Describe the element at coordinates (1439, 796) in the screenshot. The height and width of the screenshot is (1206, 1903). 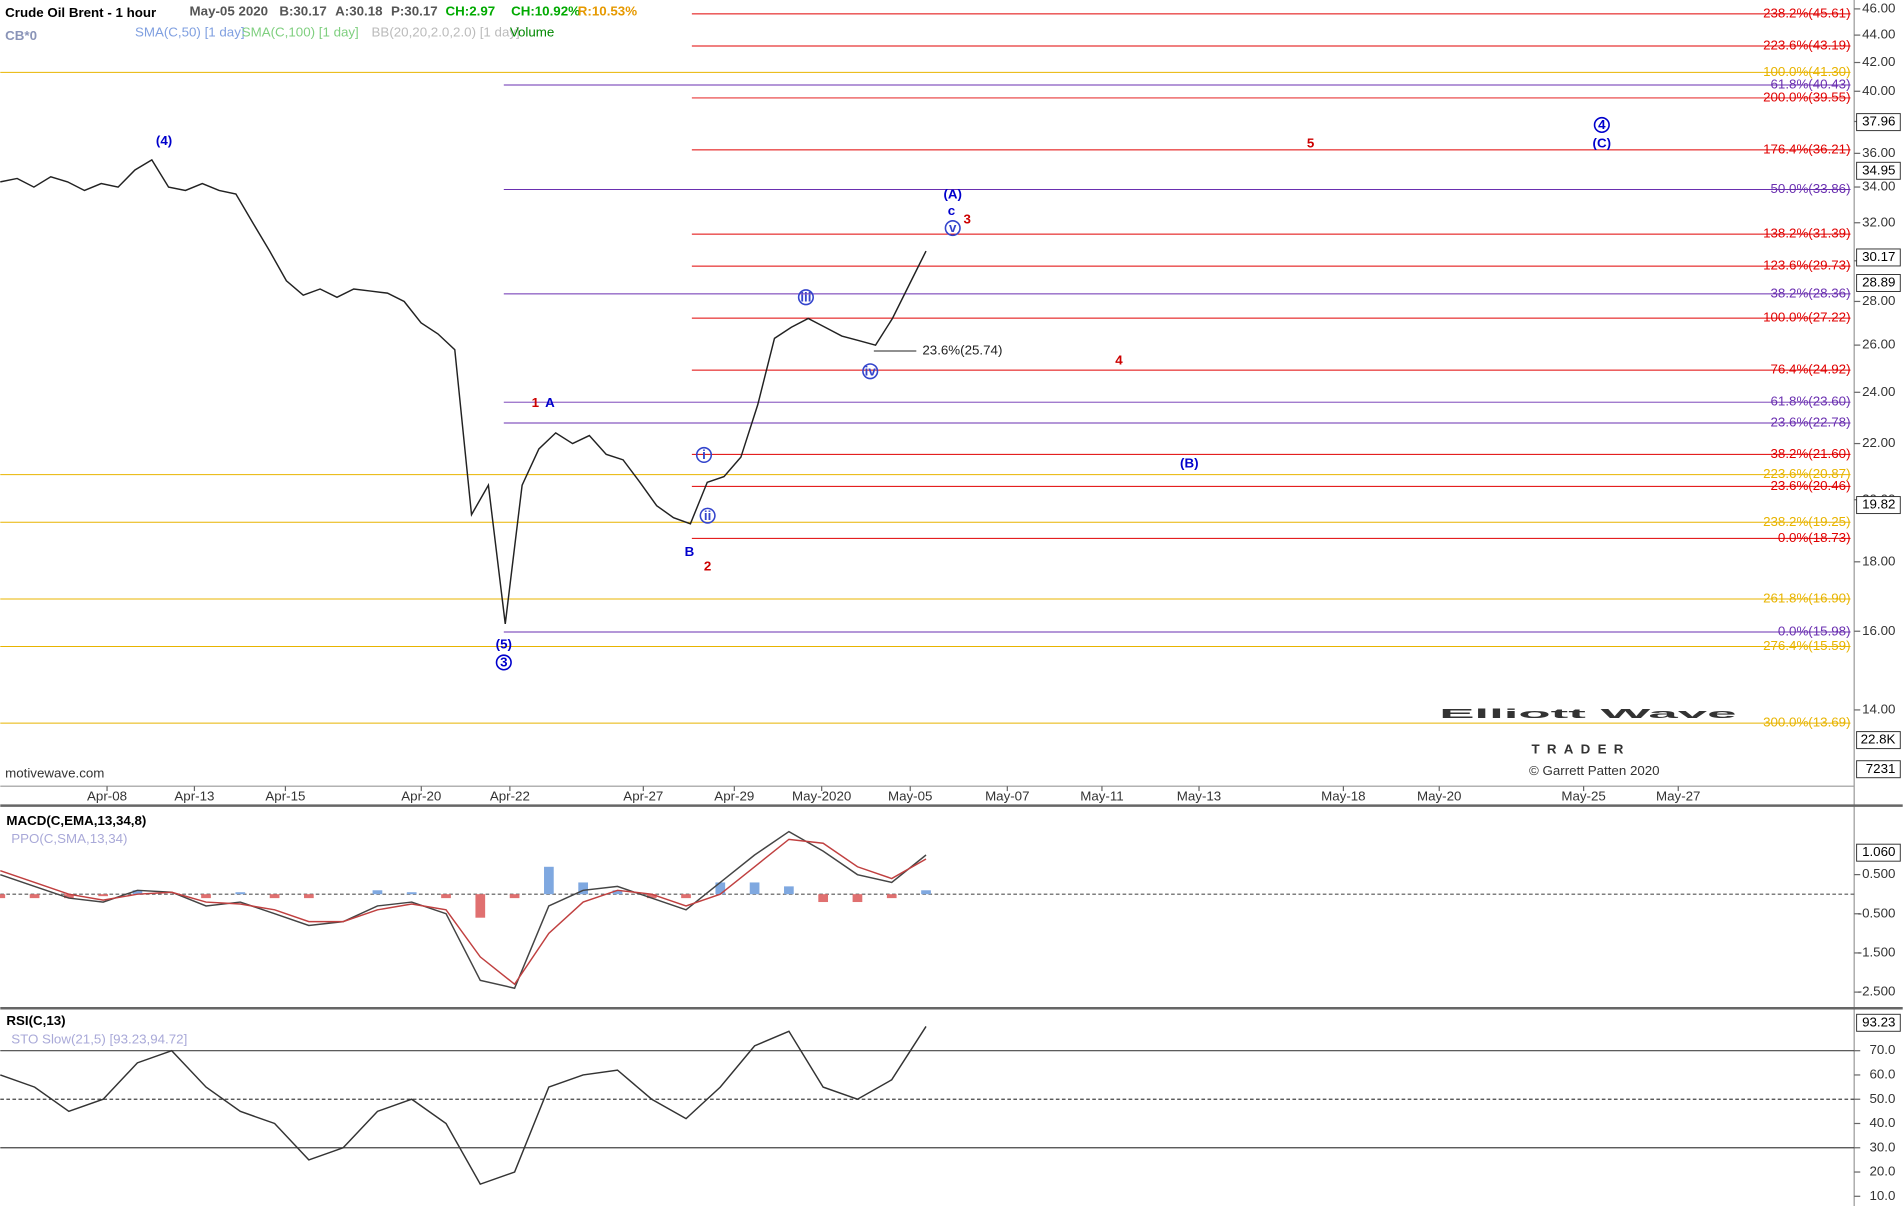
I see `x-tick-label: May-20` at that location.